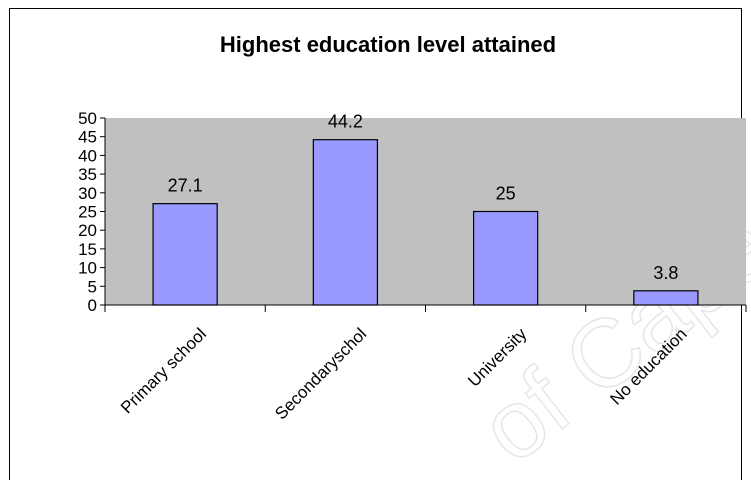 Image resolution: width=751 pixels, height=480 pixels. What do you see at coordinates (87, 155) in the screenshot?
I see `y-tick-label: 40` at bounding box center [87, 155].